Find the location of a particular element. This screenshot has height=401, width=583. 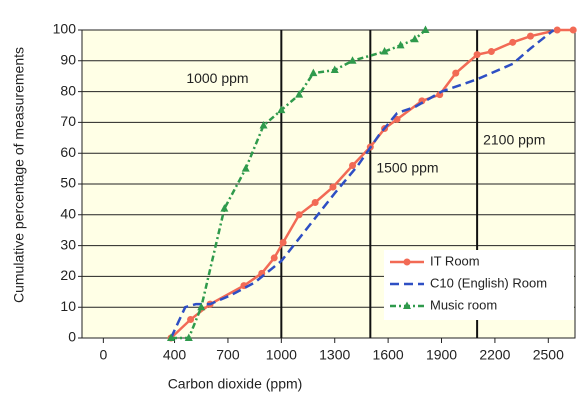

y-tick-label: 100 is located at coordinates (65, 29).